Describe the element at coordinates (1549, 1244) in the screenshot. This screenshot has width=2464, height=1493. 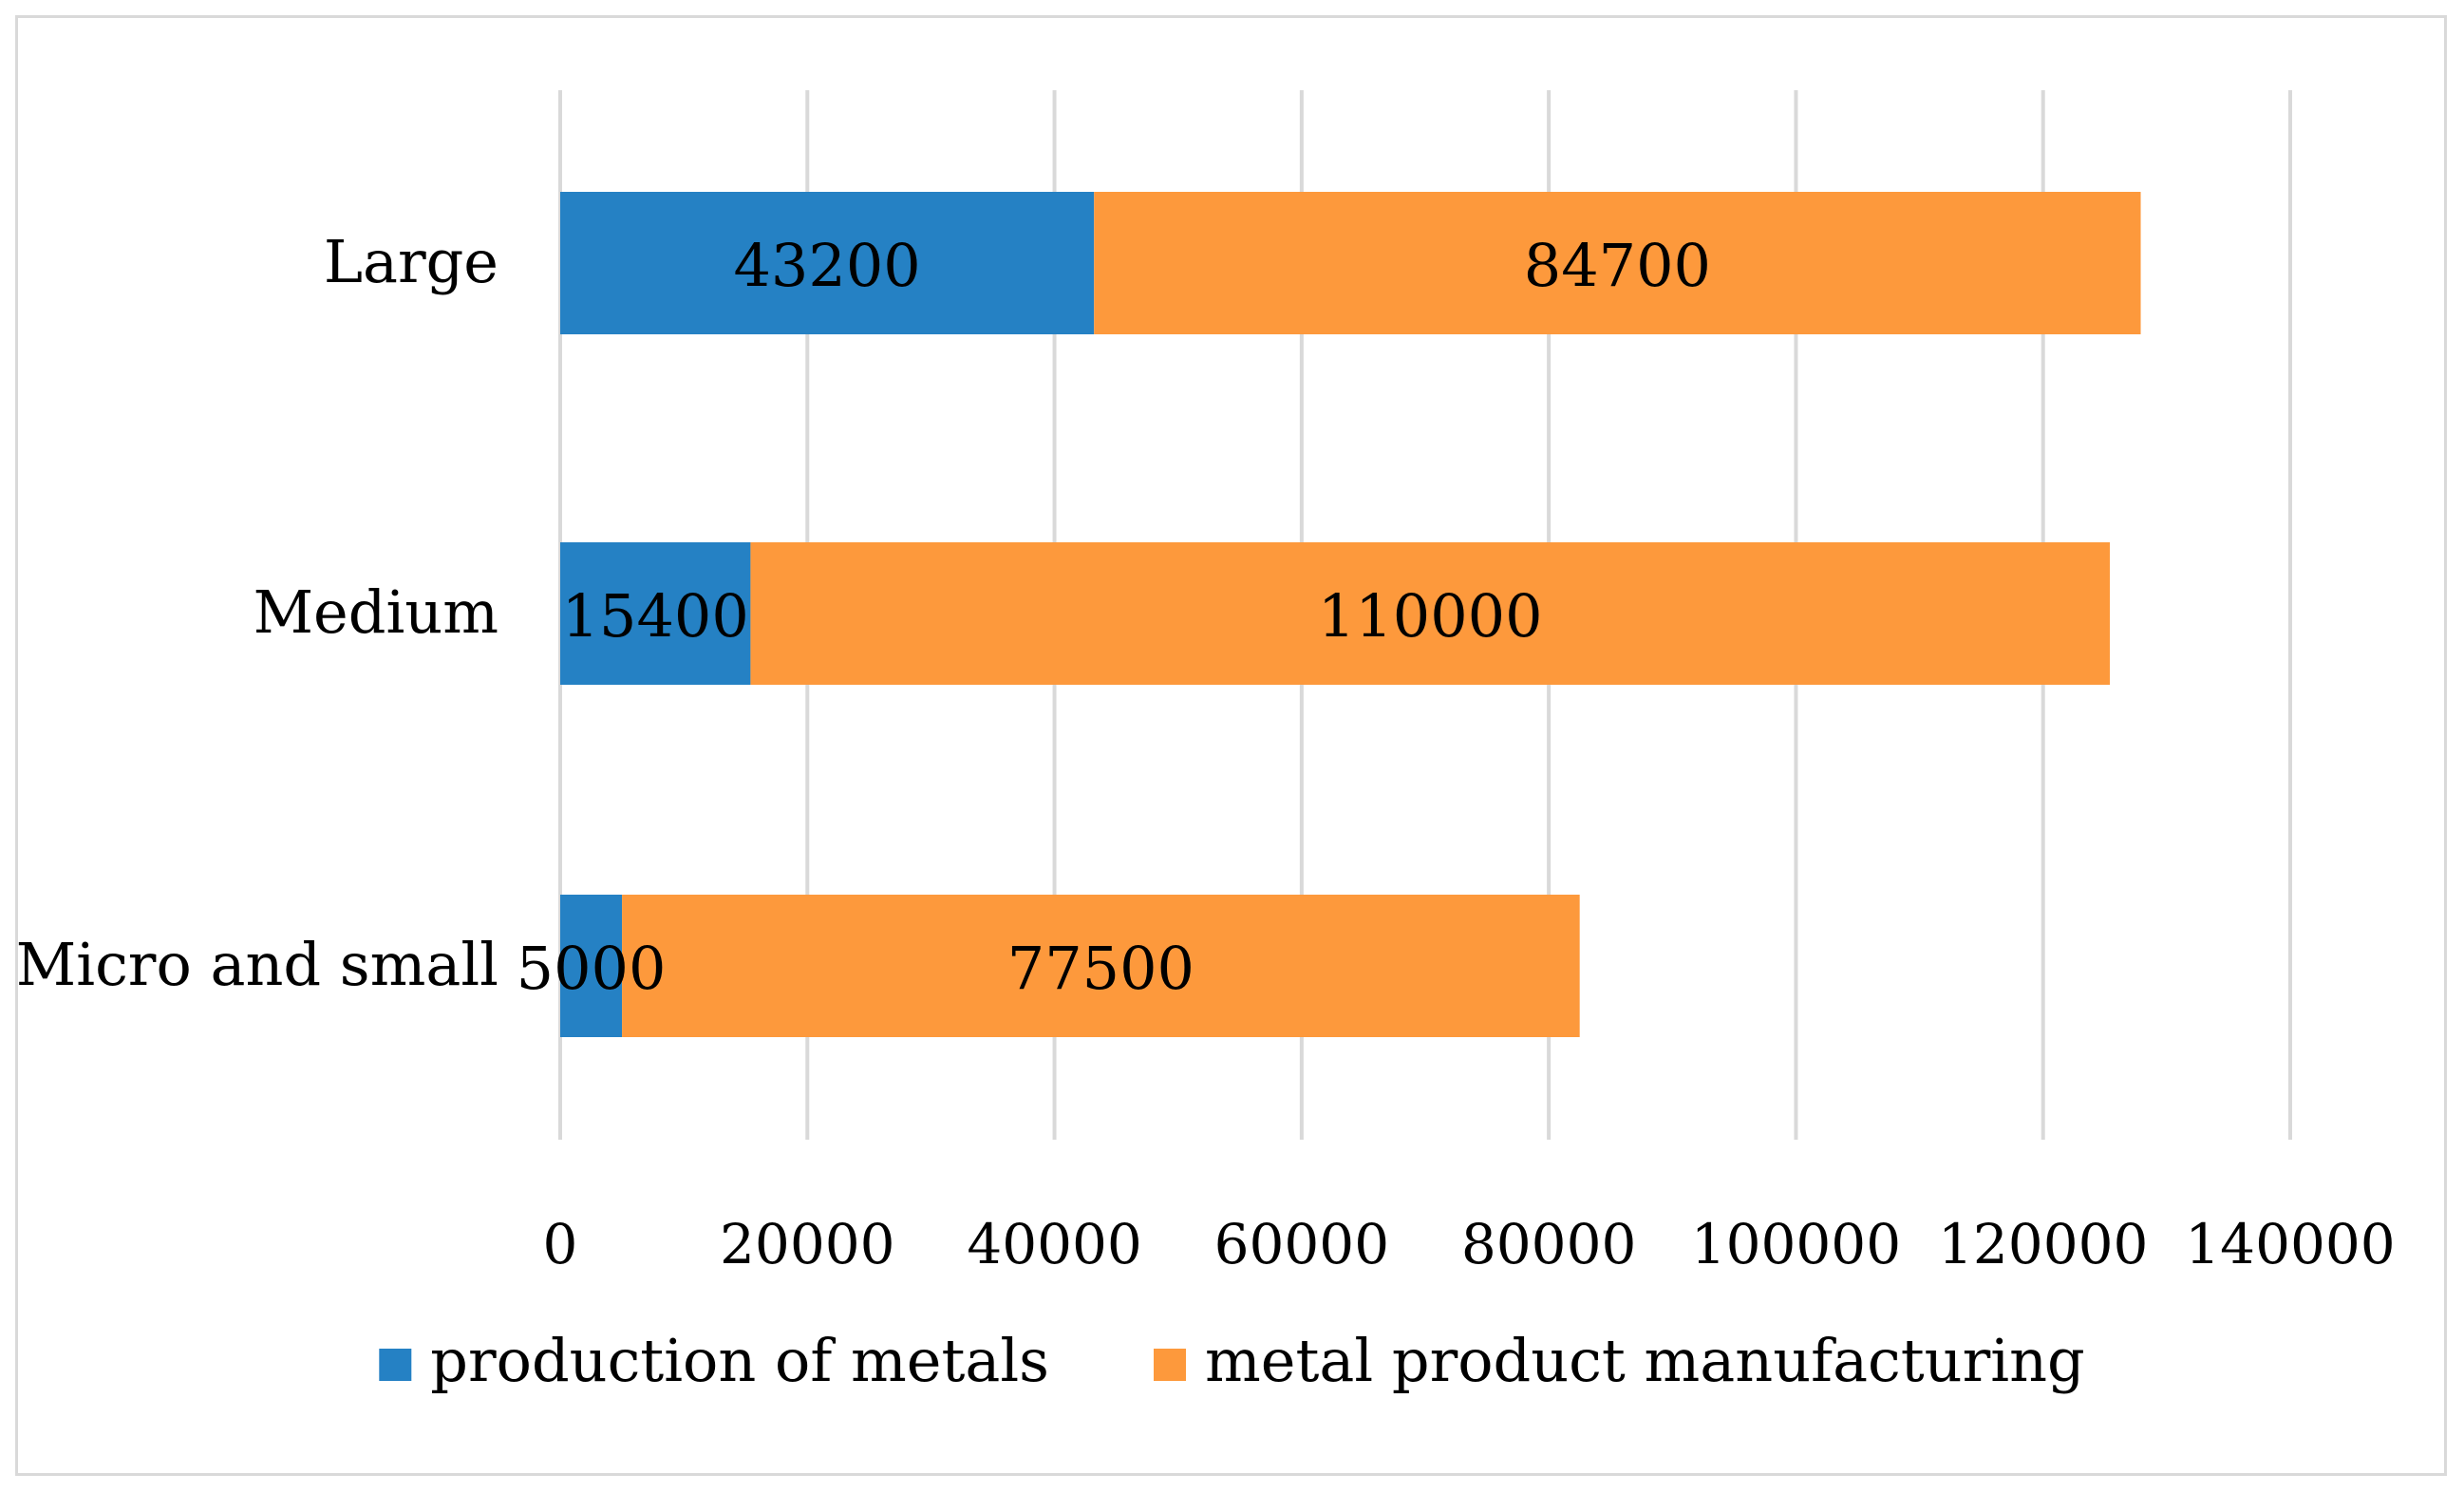
I see `x-tick-label: 80000` at that location.